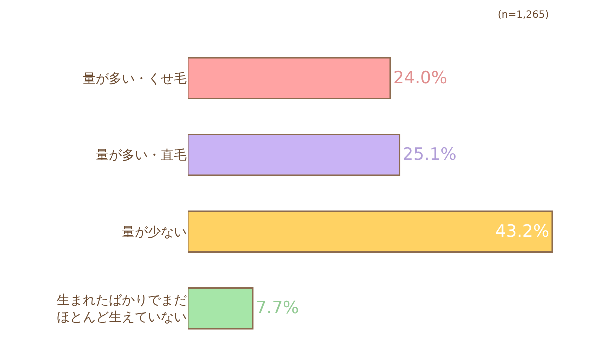 The image size is (600, 355). I want to click on data-label: 7.7%, so click(278, 308).